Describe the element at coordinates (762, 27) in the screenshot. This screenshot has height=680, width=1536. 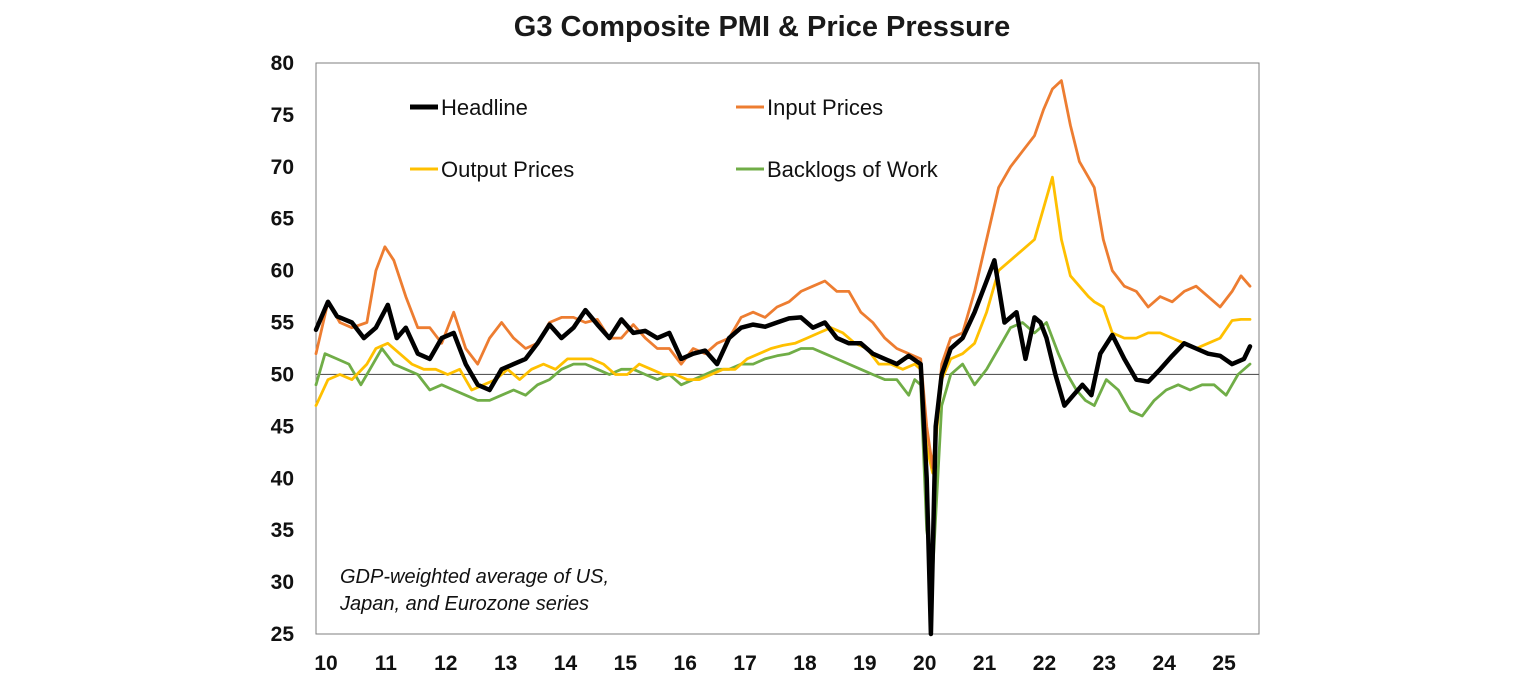
I see `chart-title: G3 Composite PMI & Price Pressure` at that location.